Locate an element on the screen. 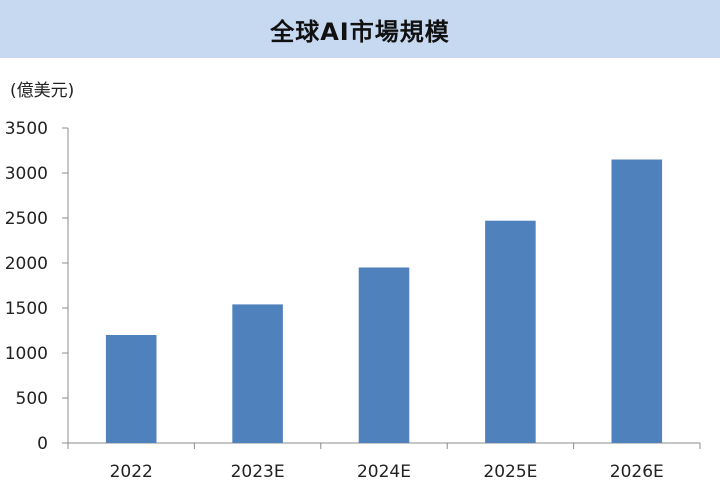  y-tick-label: 0 is located at coordinates (42, 444).